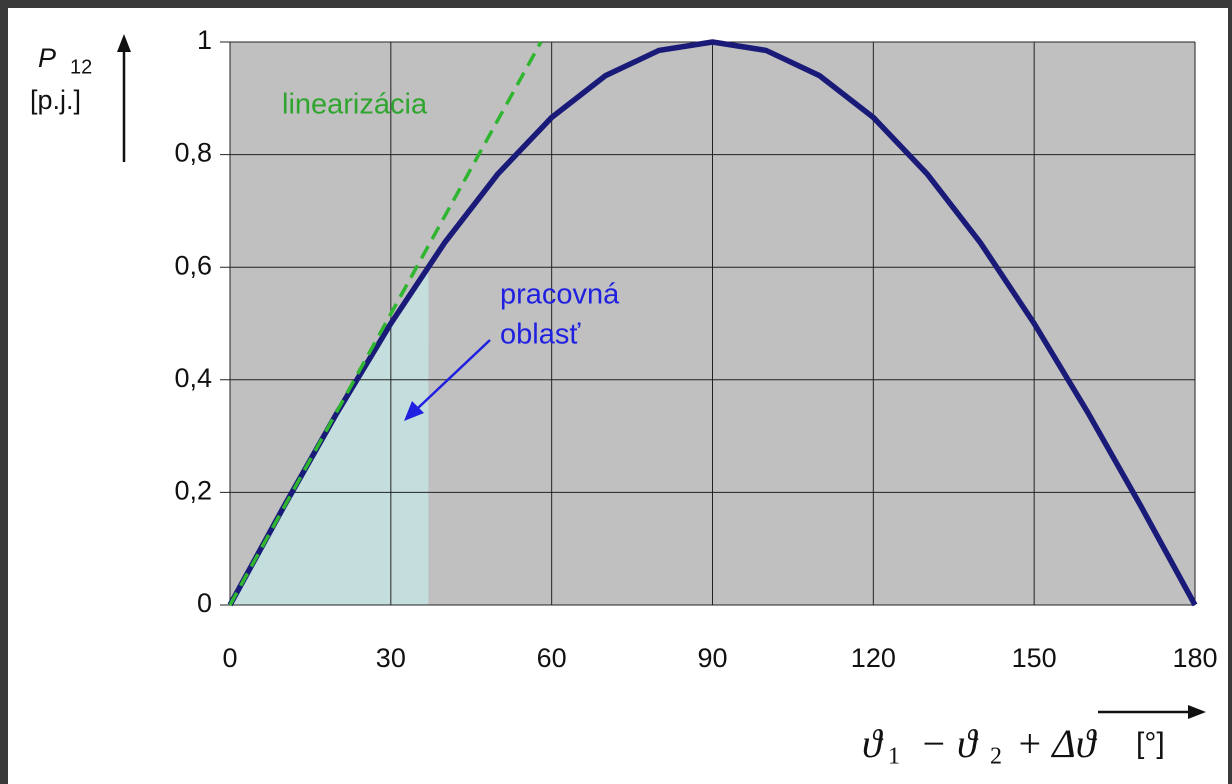  I want to click on y-tick-label: 0,8, so click(193, 153).